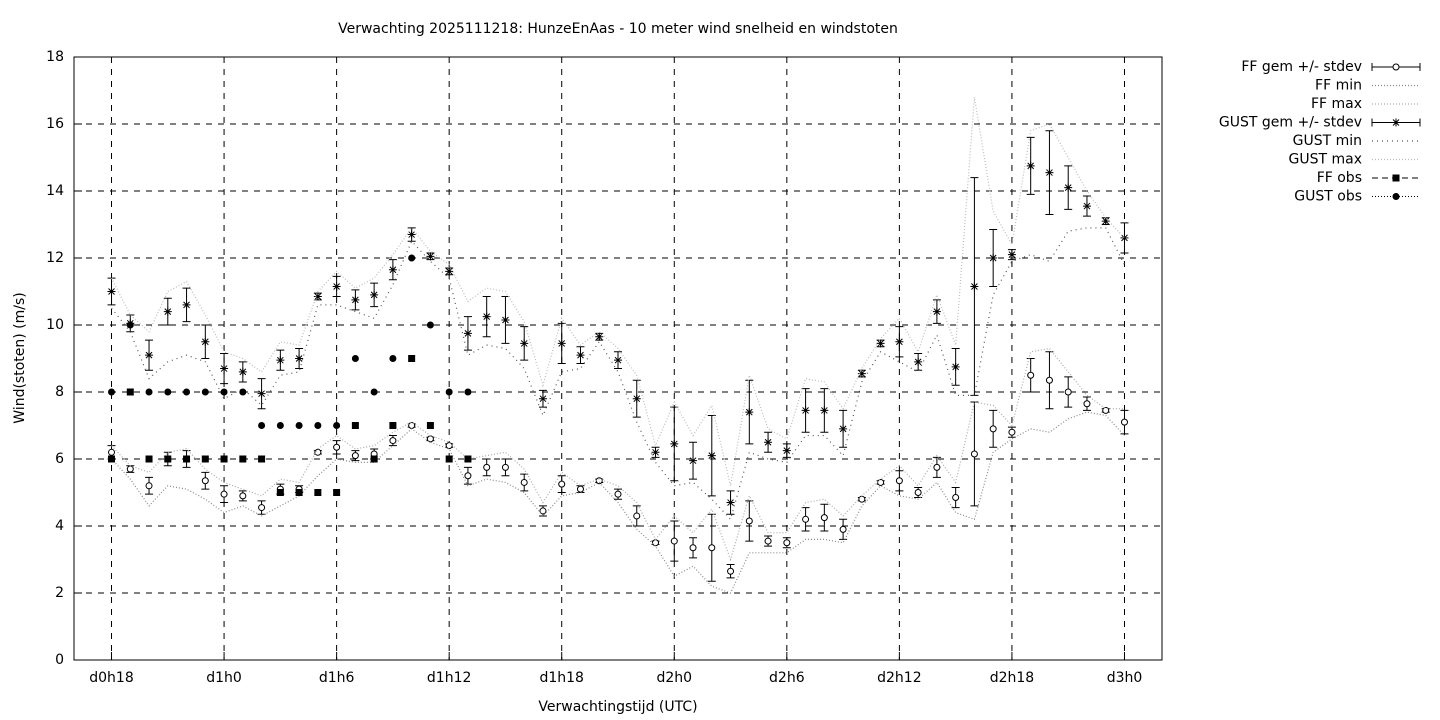 The height and width of the screenshot is (720, 1440). What do you see at coordinates (674, 678) in the screenshot?
I see `x-tick-label: d2h0` at bounding box center [674, 678].